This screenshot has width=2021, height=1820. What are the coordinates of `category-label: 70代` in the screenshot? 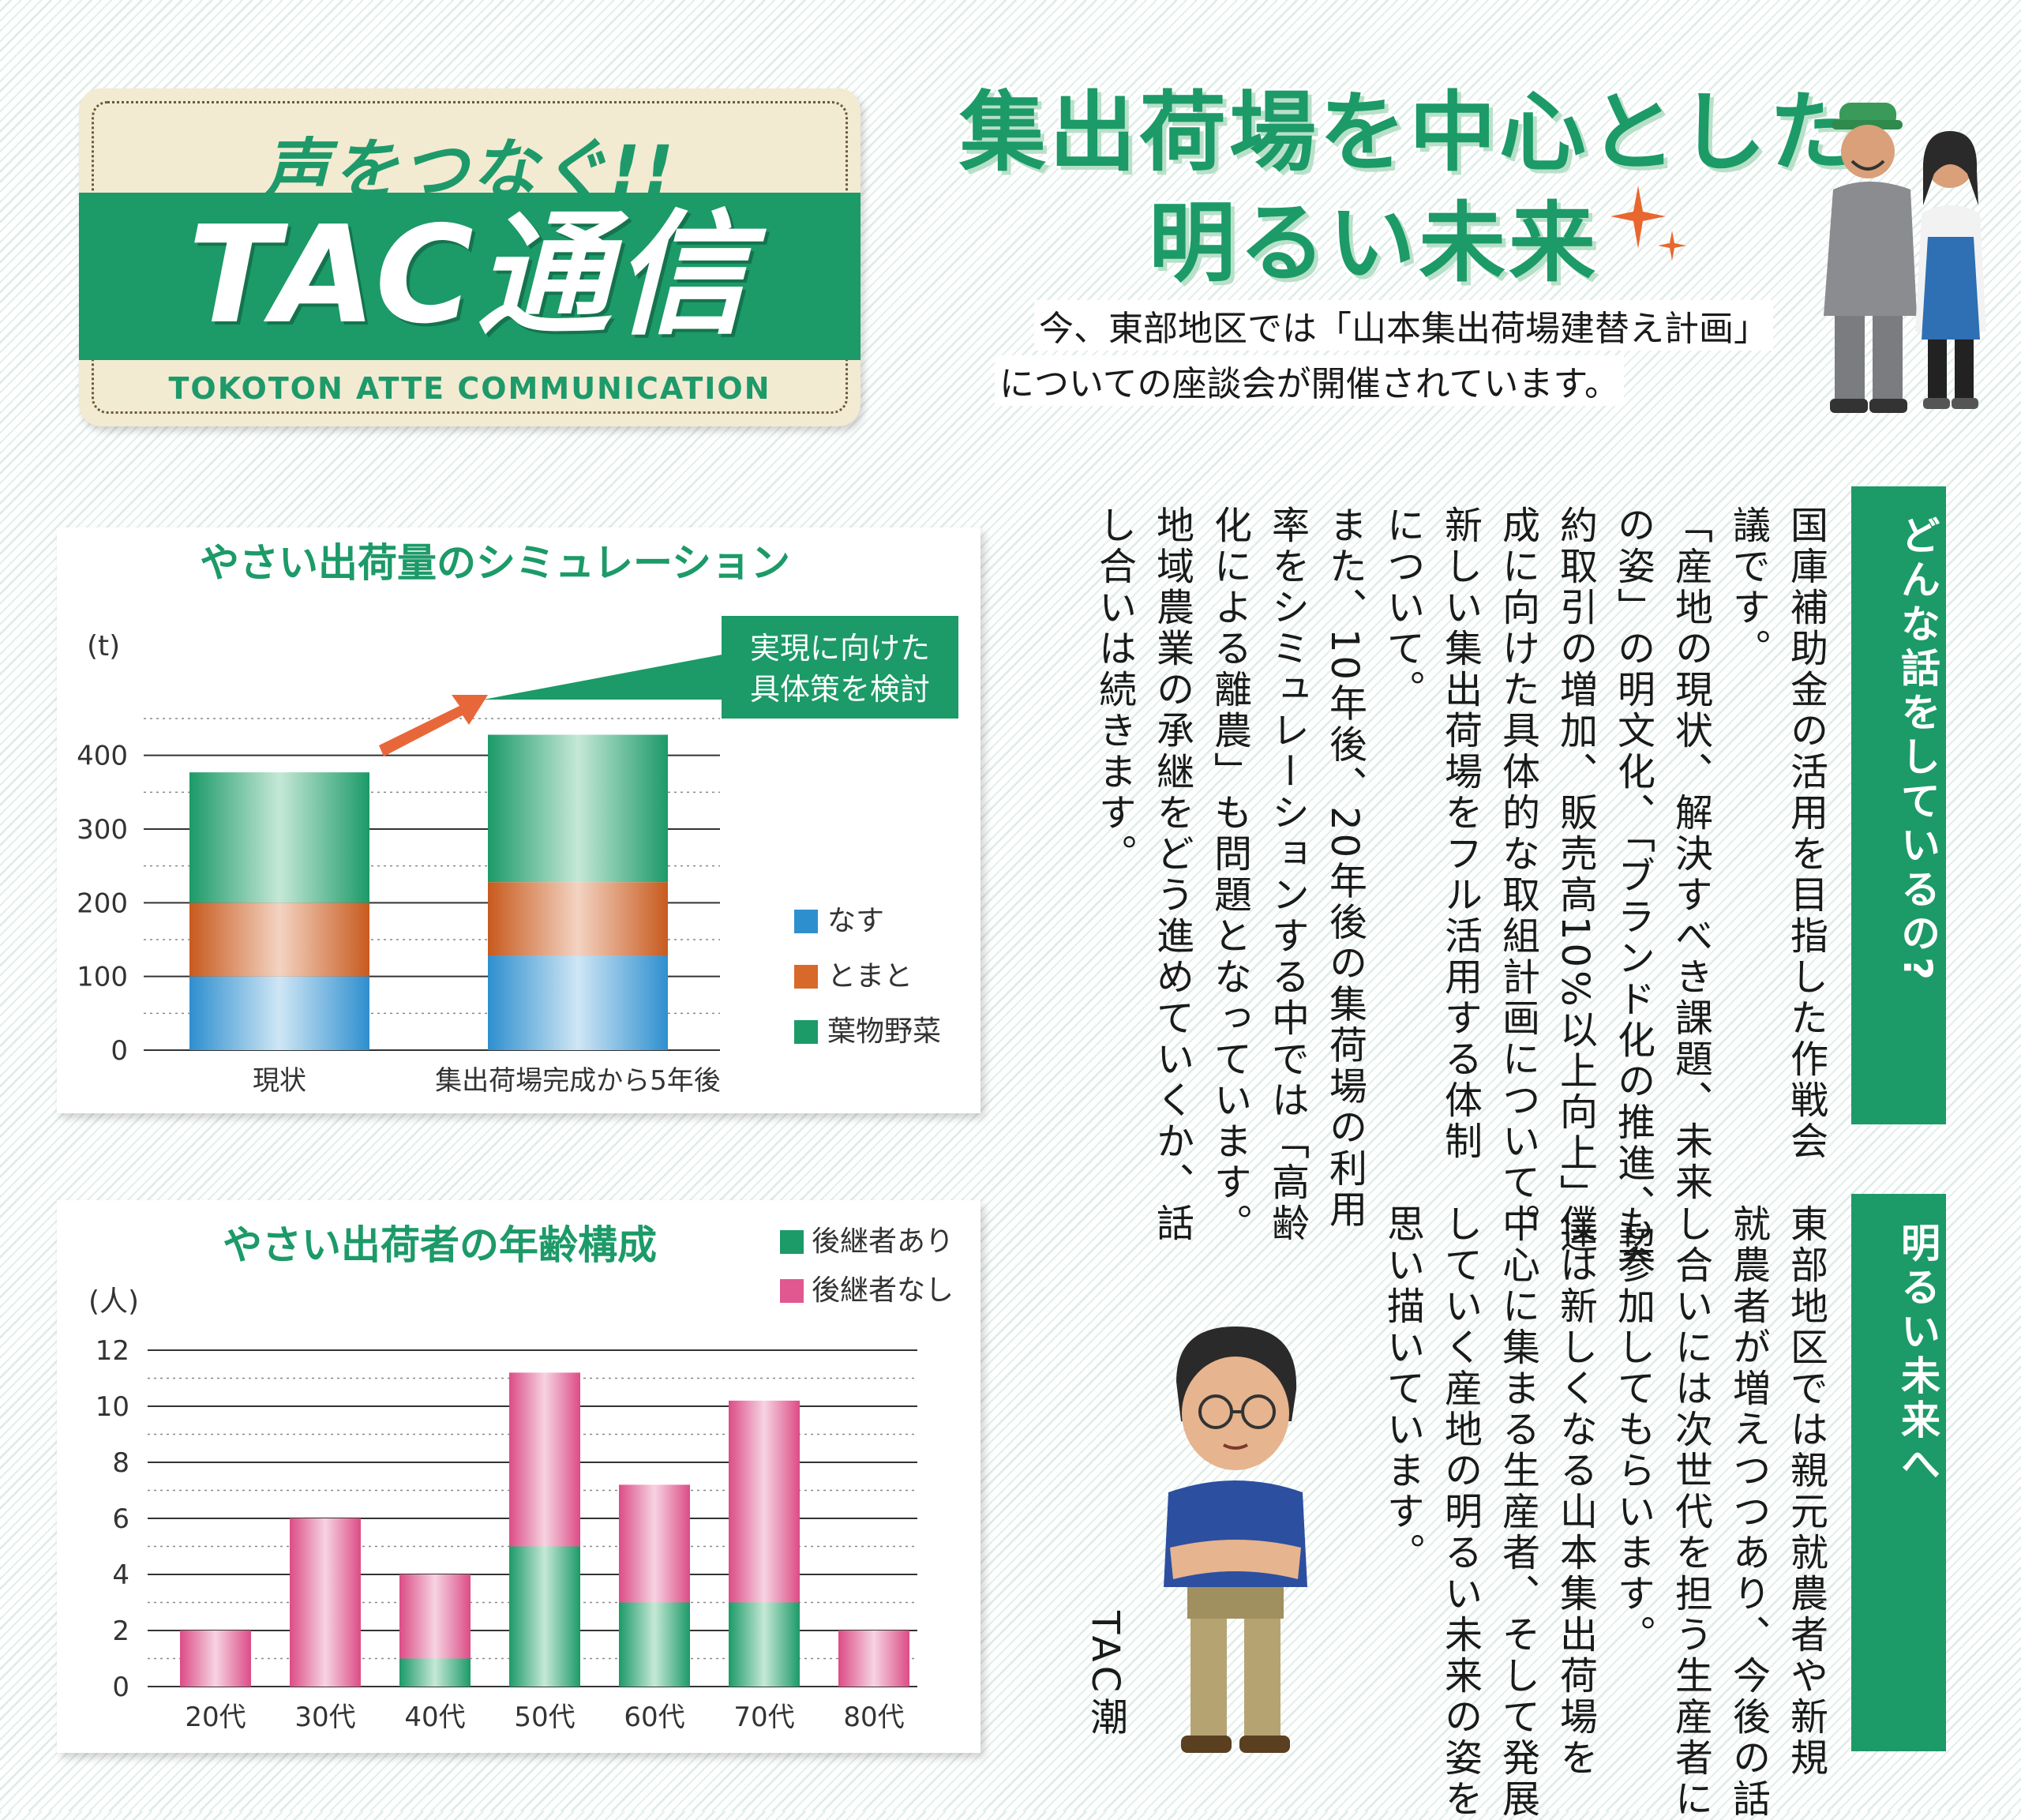 It's located at (763, 1717).